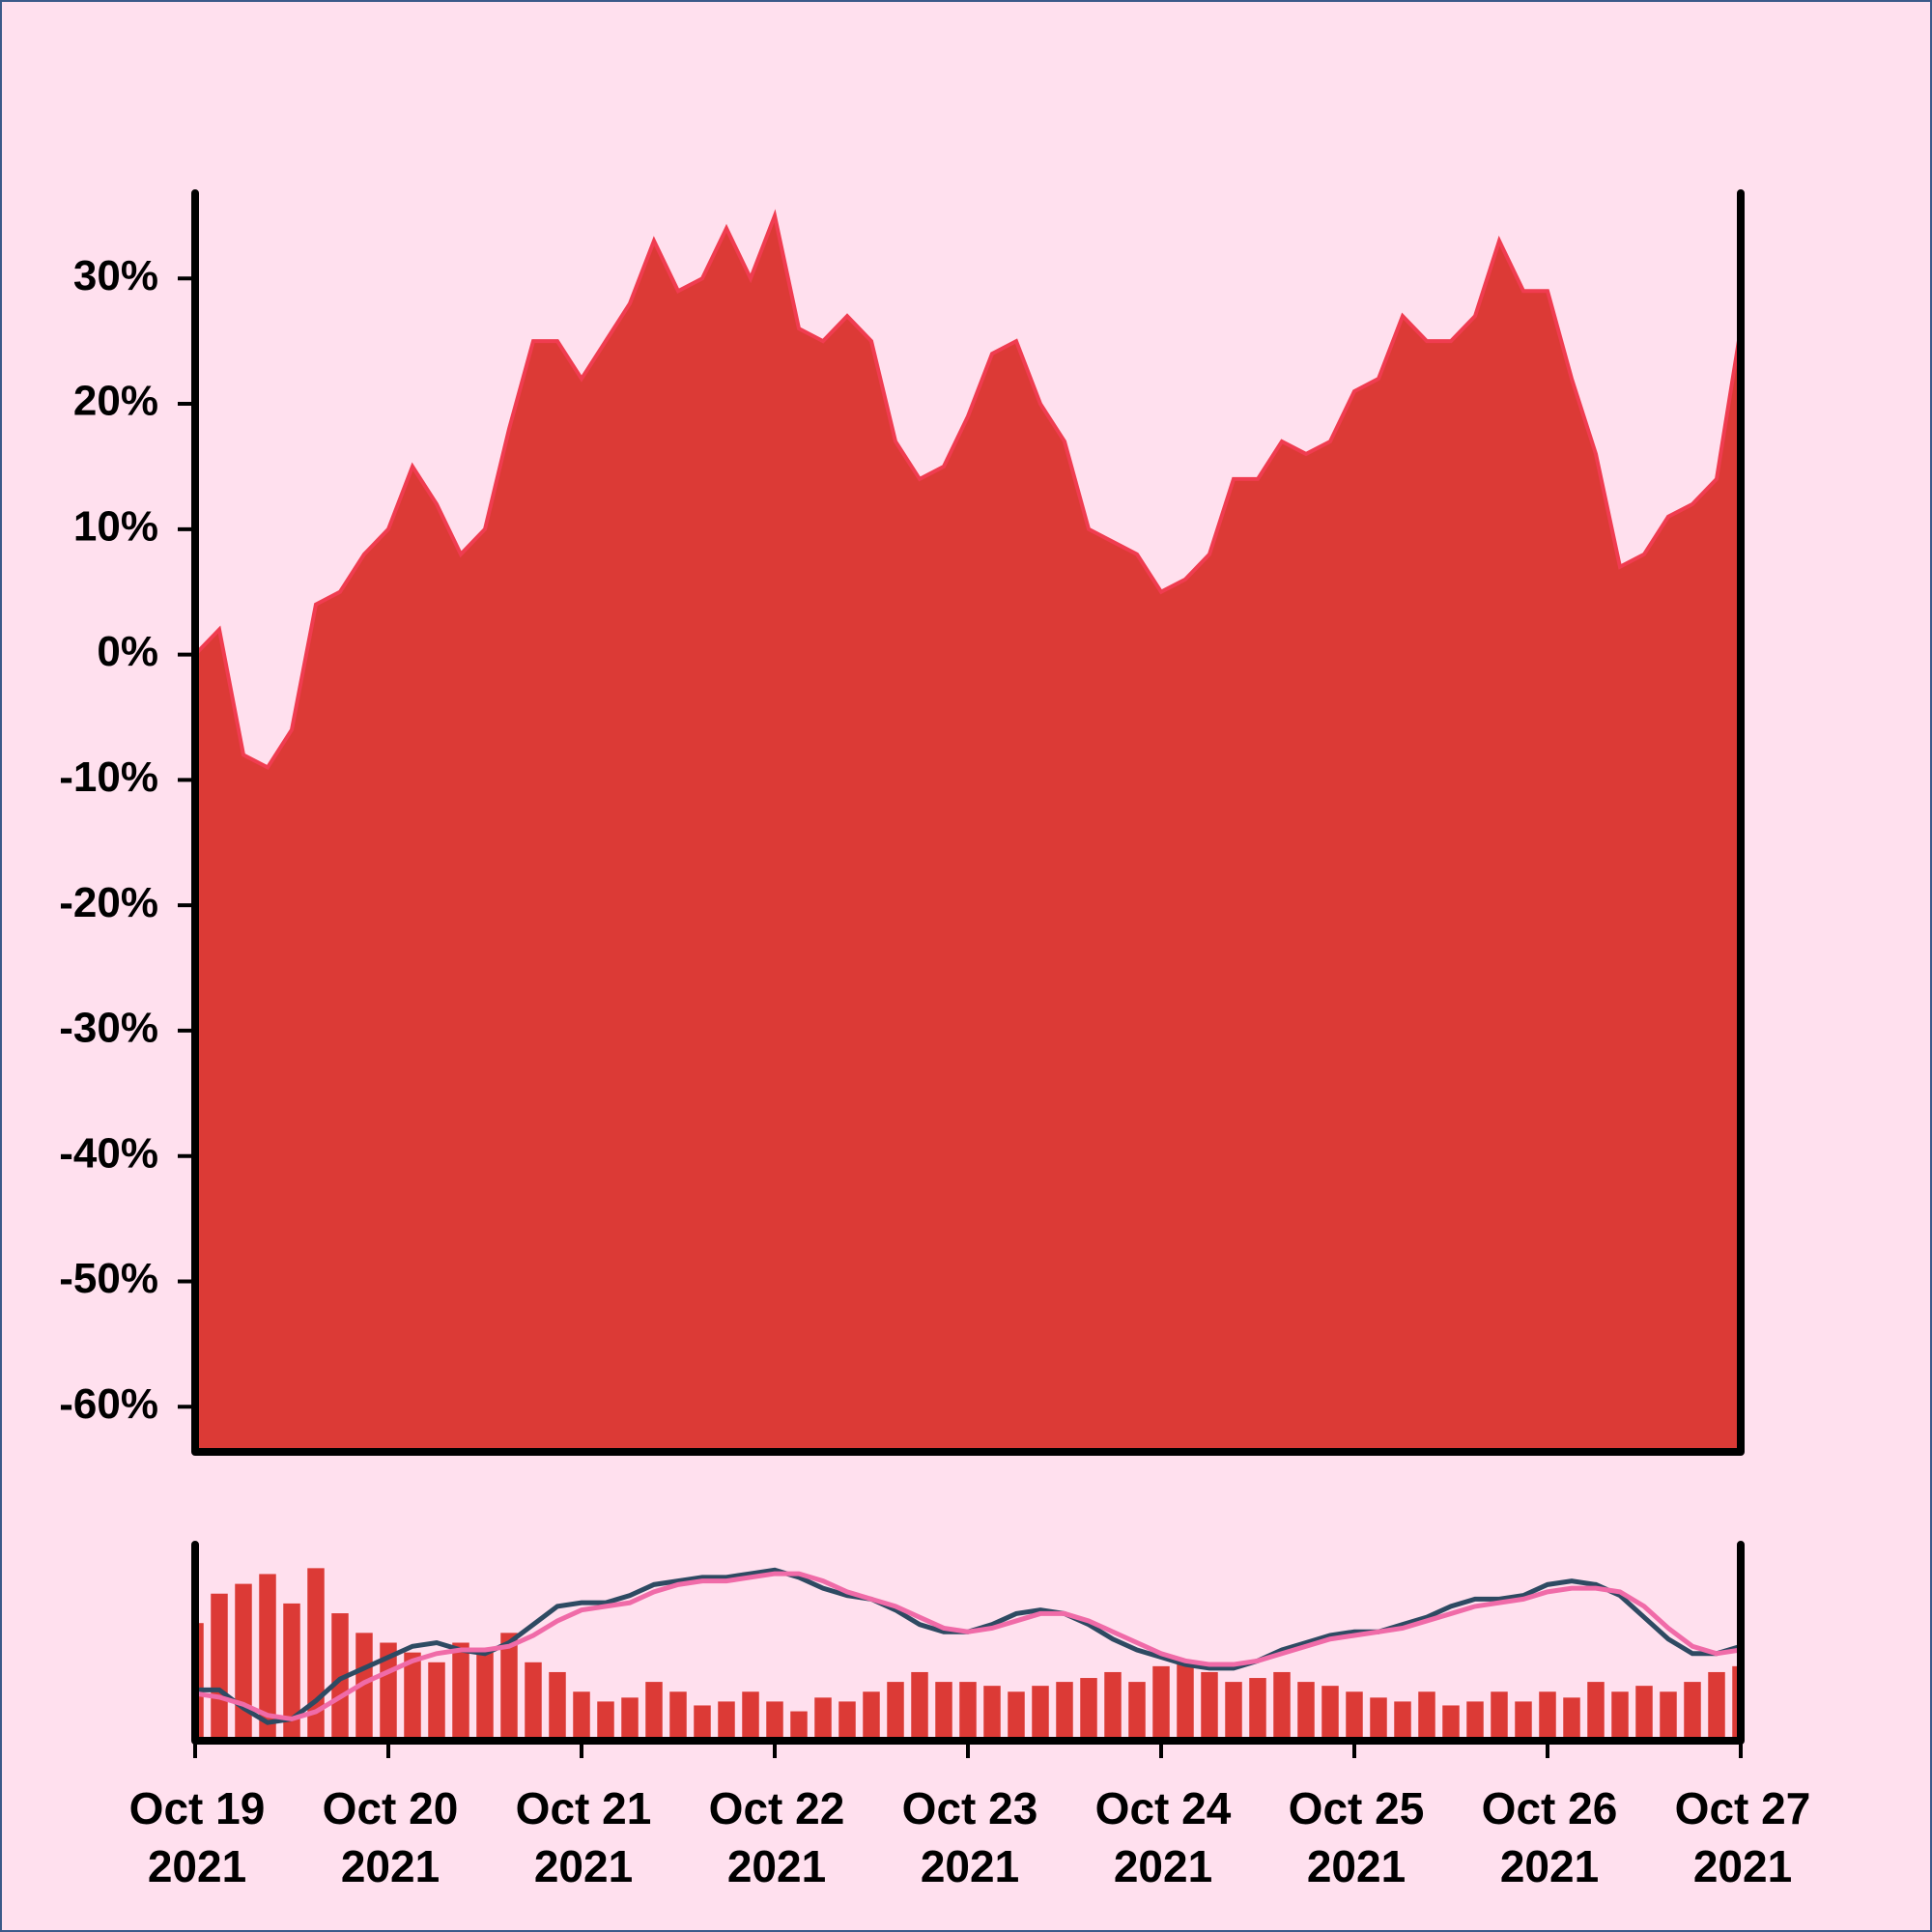 This screenshot has width=1932, height=1932. Describe the element at coordinates (969, 1837) in the screenshot. I see `x-tick-label: Oct 23 2021` at that location.